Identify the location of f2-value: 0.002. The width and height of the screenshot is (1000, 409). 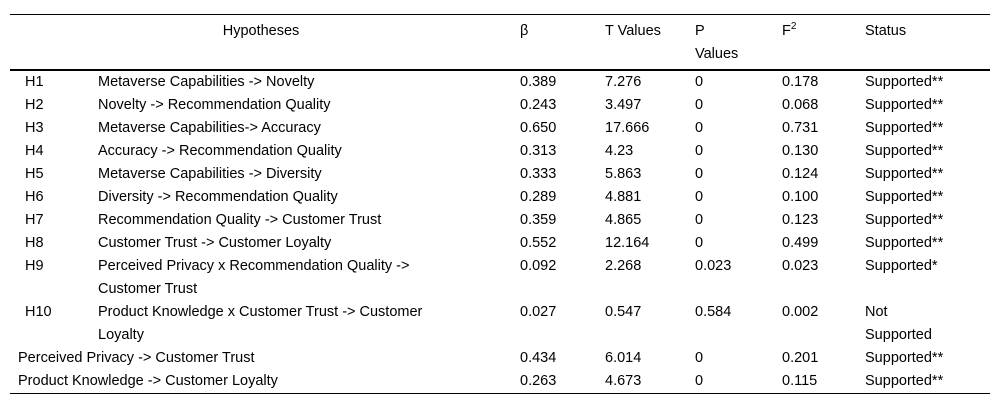
(800, 312).